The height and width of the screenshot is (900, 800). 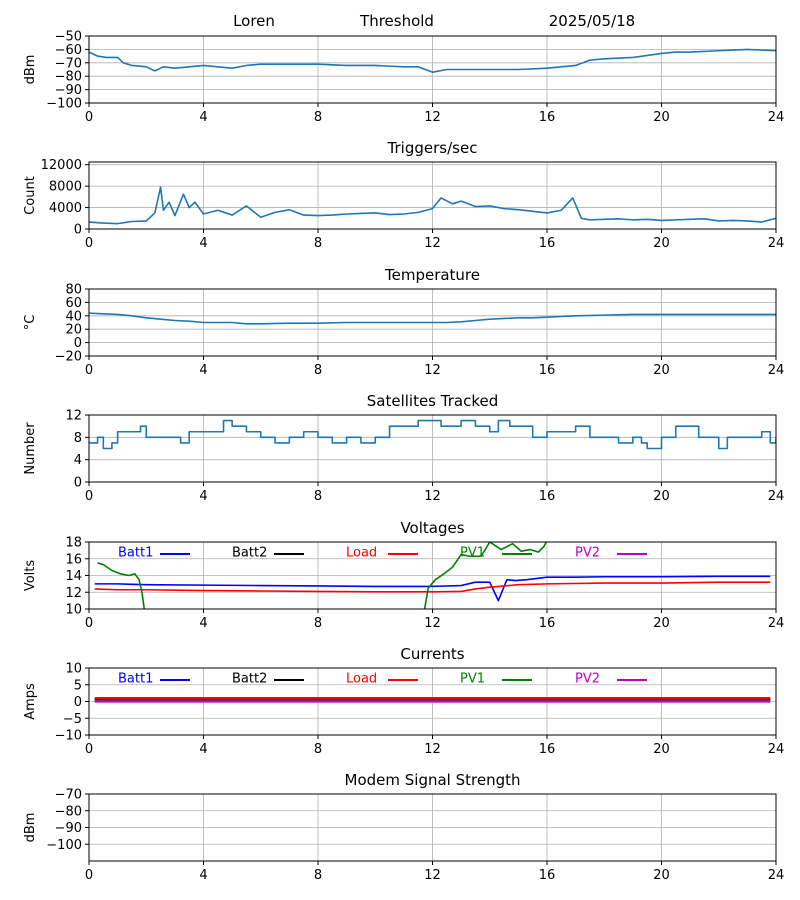 I want to click on station-name: Loren, so click(x=254, y=21).